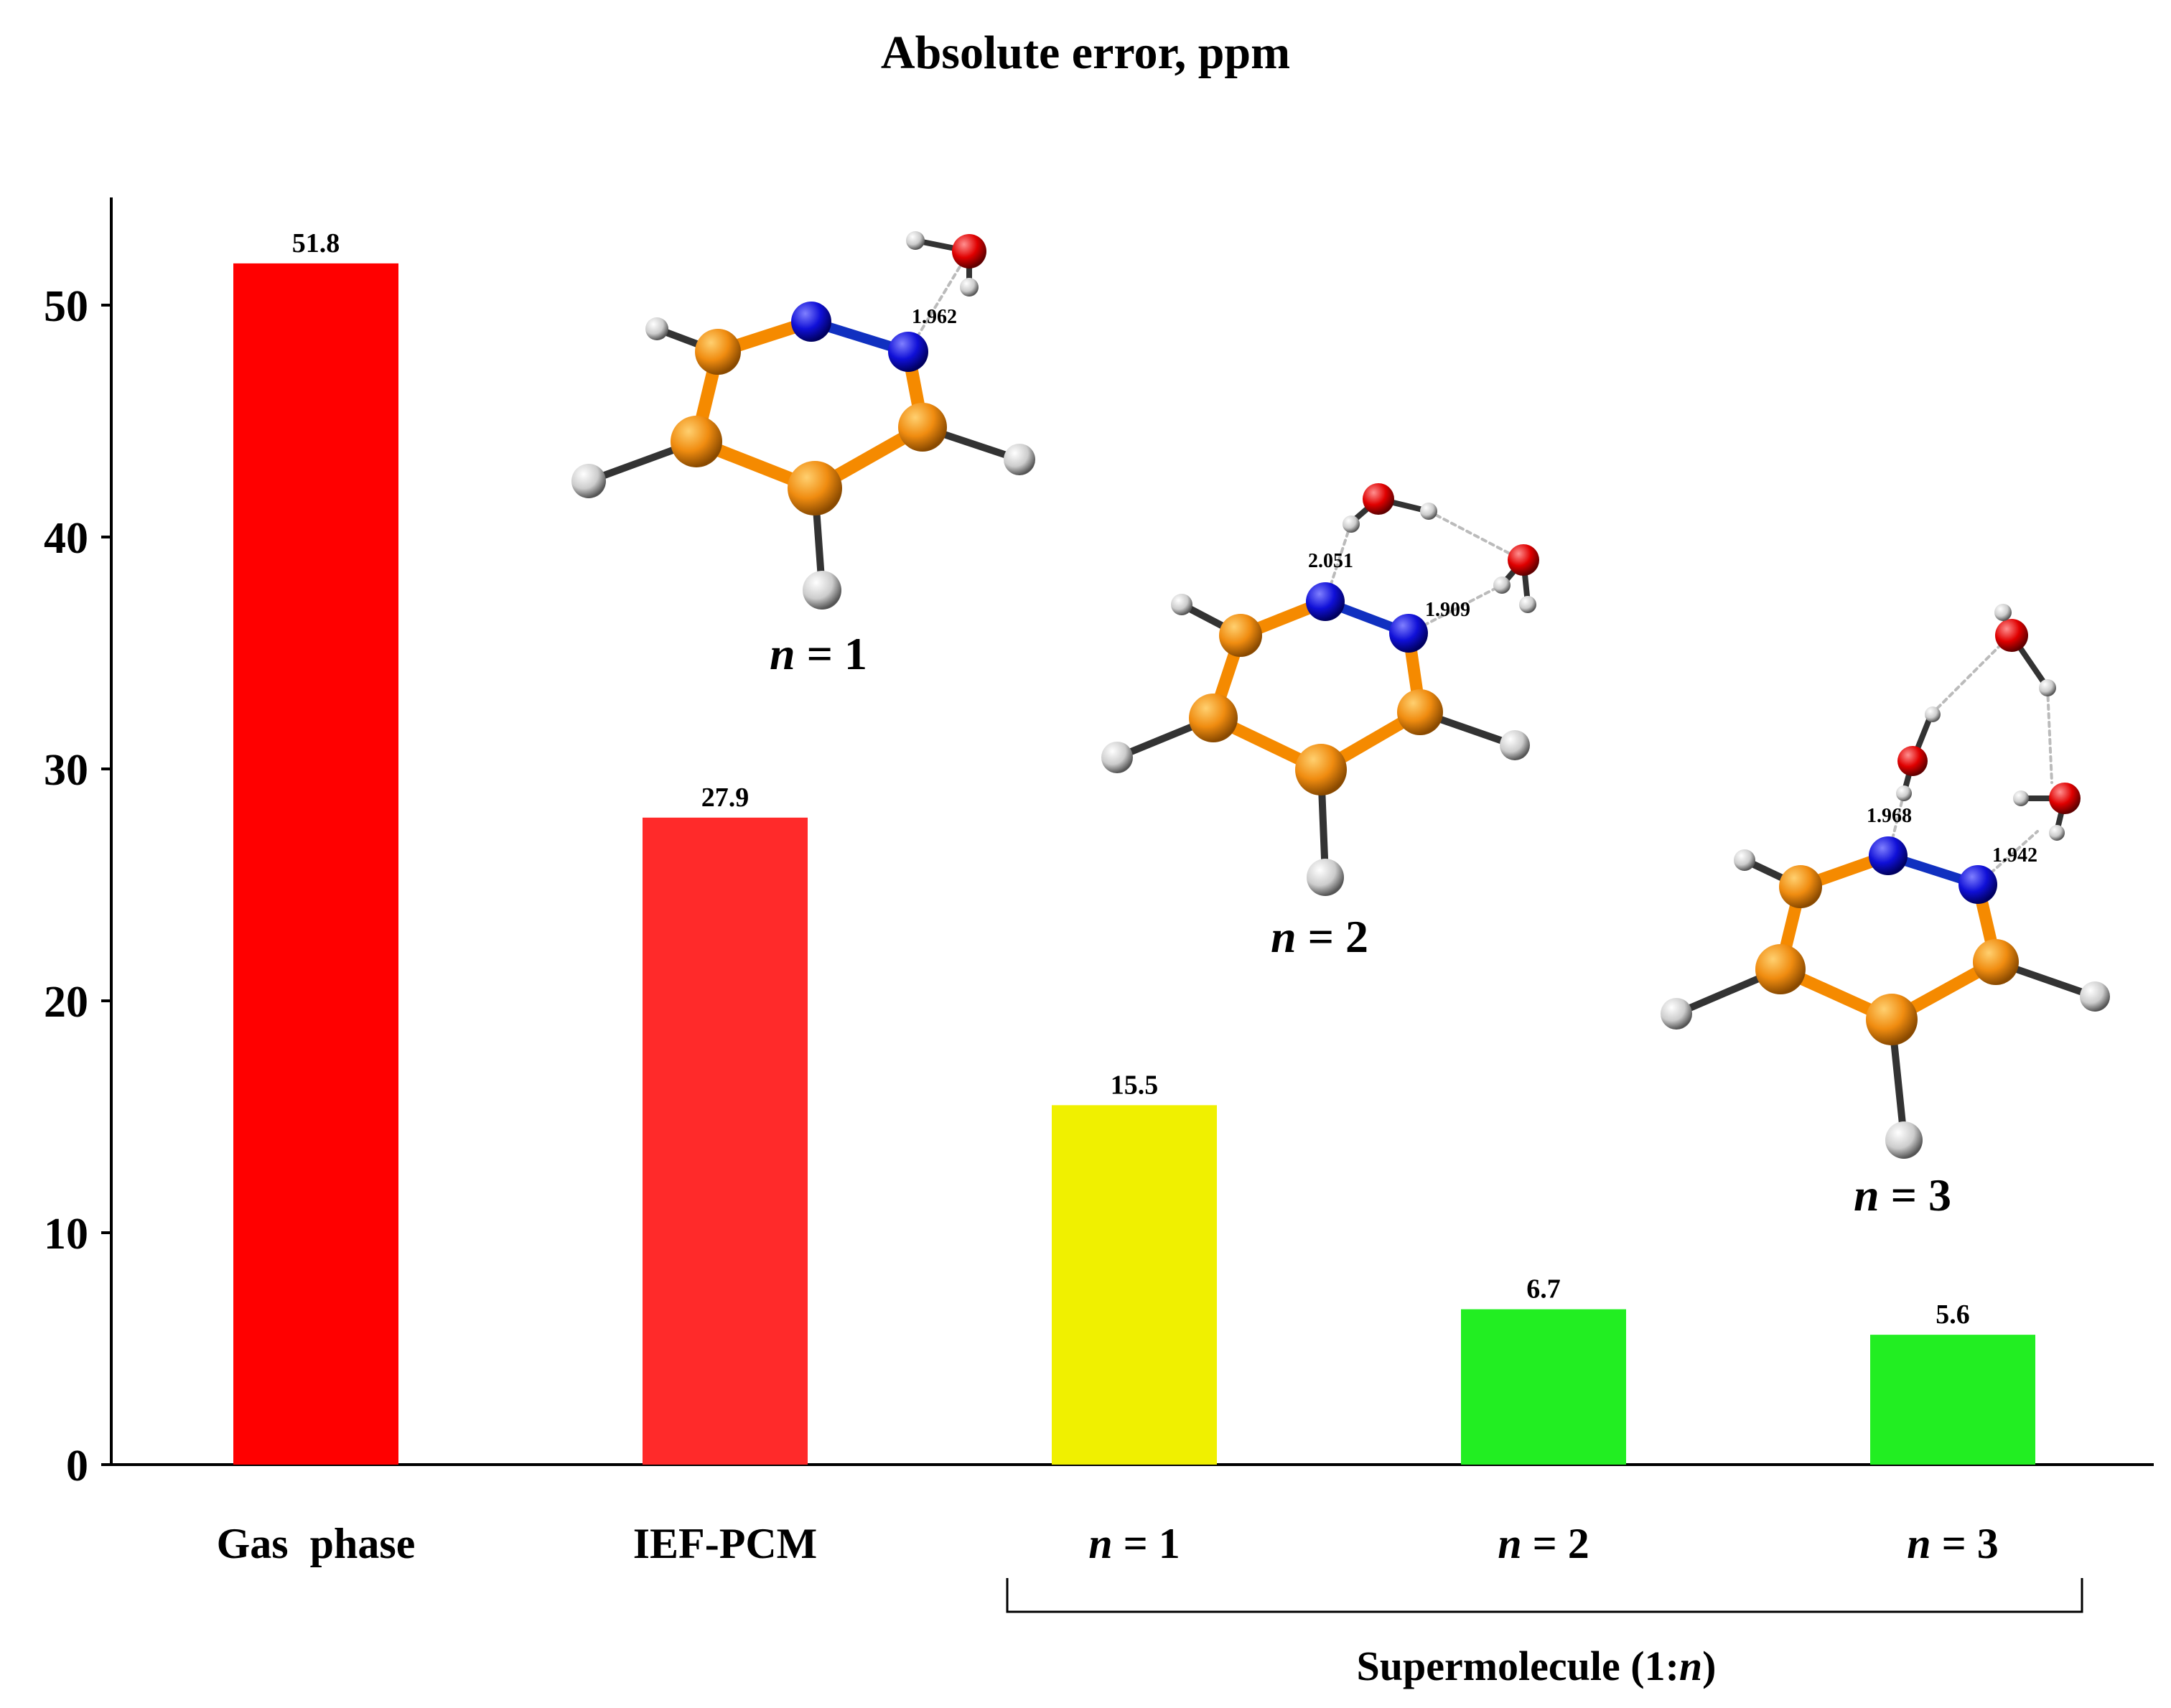 The width and height of the screenshot is (2171, 1708). I want to click on distance-label: 2.051, so click(1330, 561).